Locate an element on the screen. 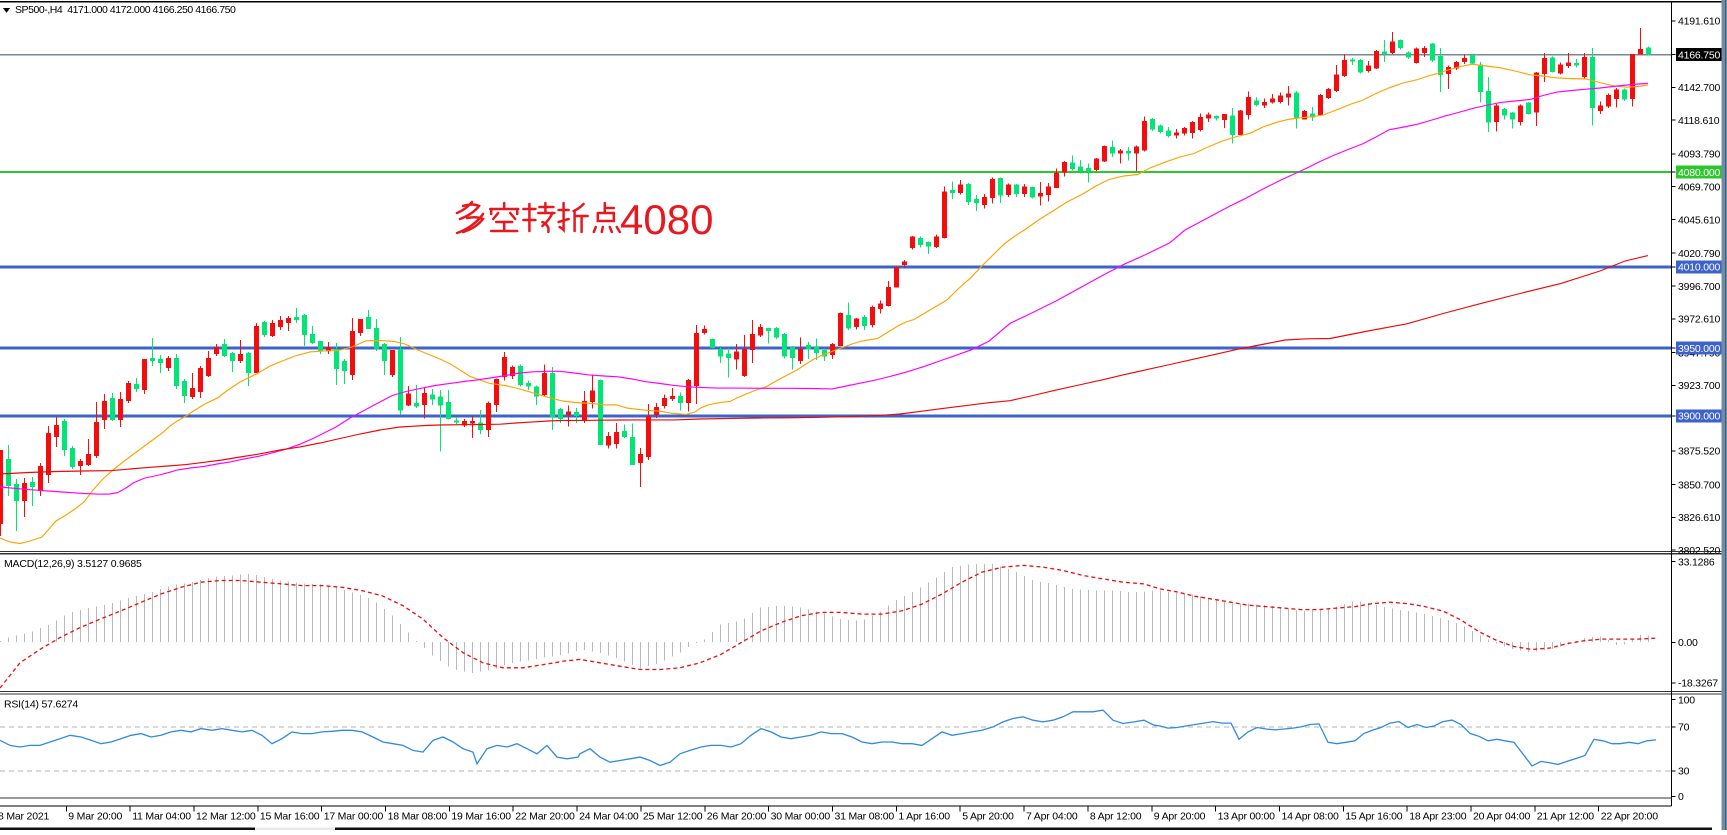 The image size is (1727, 835). svg-text: MACD(12,26,9) 3.5127 0.9685 is located at coordinates (73, 564).